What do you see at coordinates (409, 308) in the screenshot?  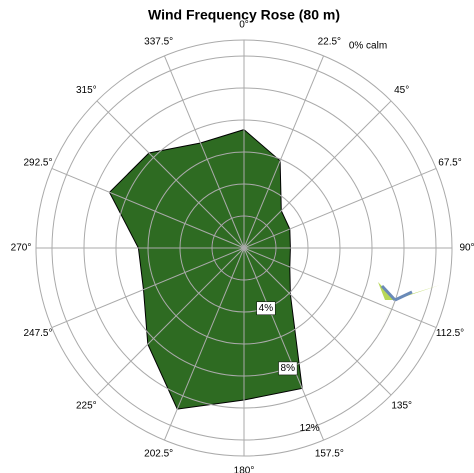 I see `wind-icon` at bounding box center [409, 308].